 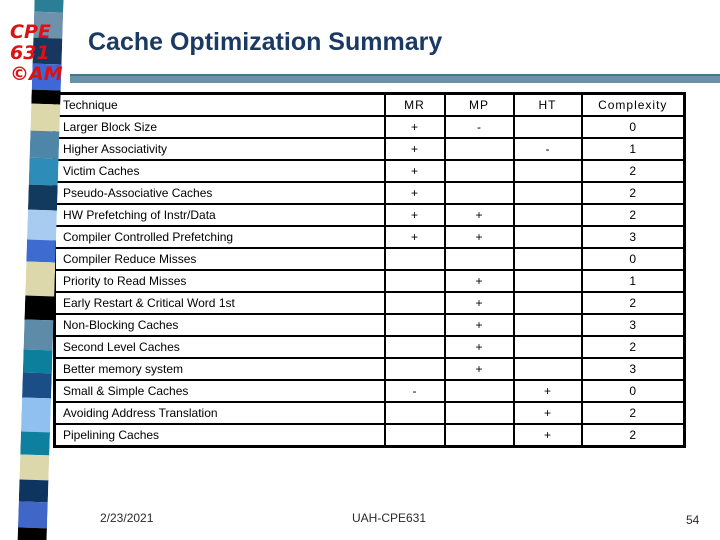 I want to click on table-row: Compiler Reduce Misses 0, so click(x=369, y=259).